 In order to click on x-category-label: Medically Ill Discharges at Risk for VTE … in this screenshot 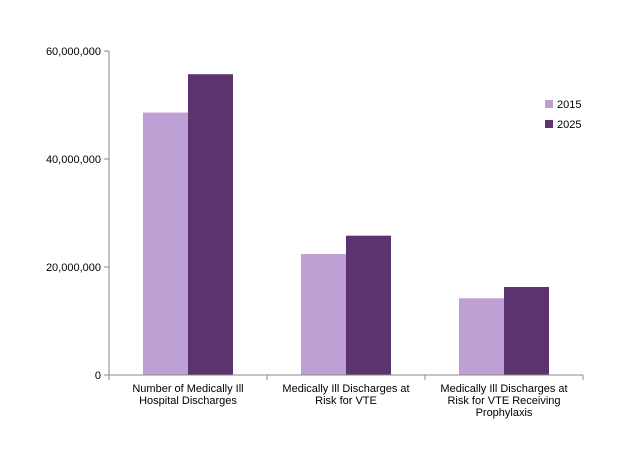, I will do `click(503, 401)`.